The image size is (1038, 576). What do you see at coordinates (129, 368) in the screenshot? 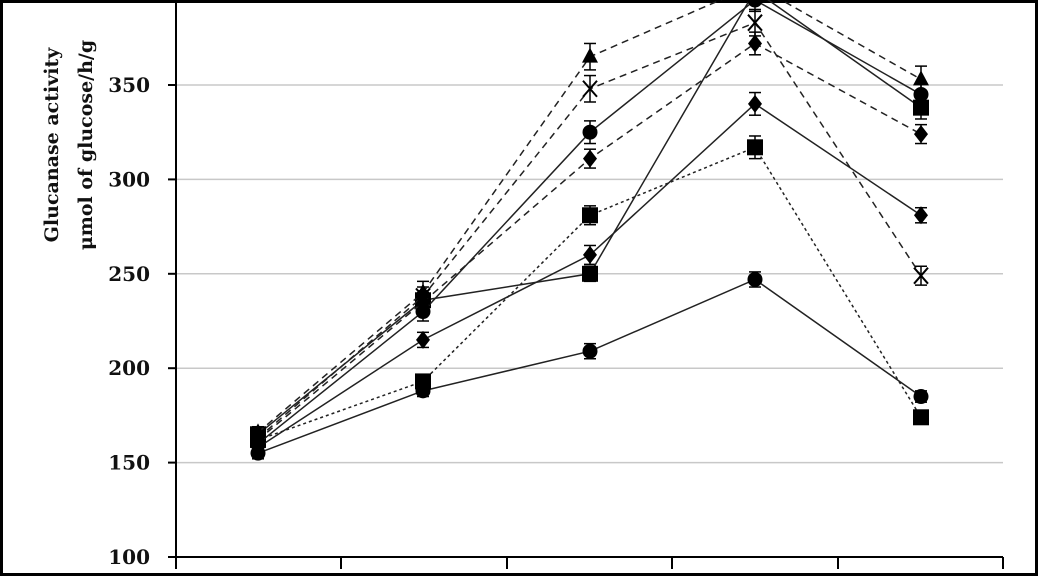
I see `y-tick-label: 200` at bounding box center [129, 368].